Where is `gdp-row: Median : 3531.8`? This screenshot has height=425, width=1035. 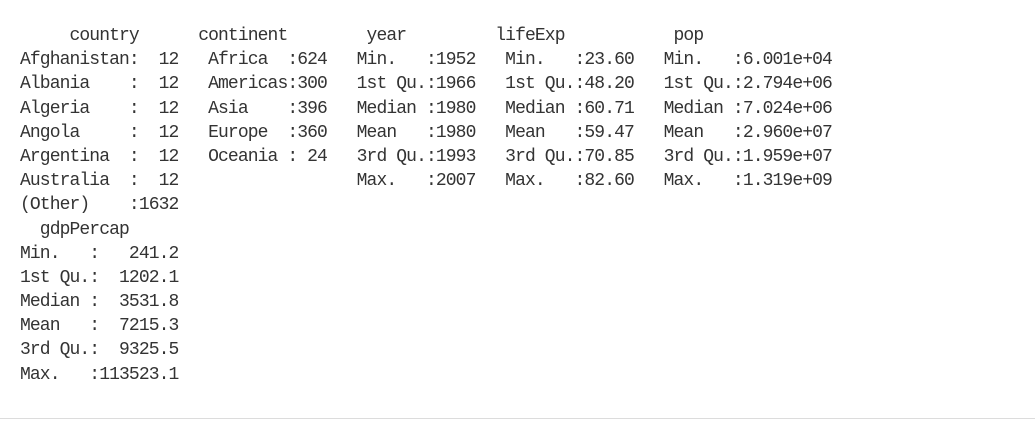 gdp-row: Median : 3531.8 is located at coordinates (99, 302).